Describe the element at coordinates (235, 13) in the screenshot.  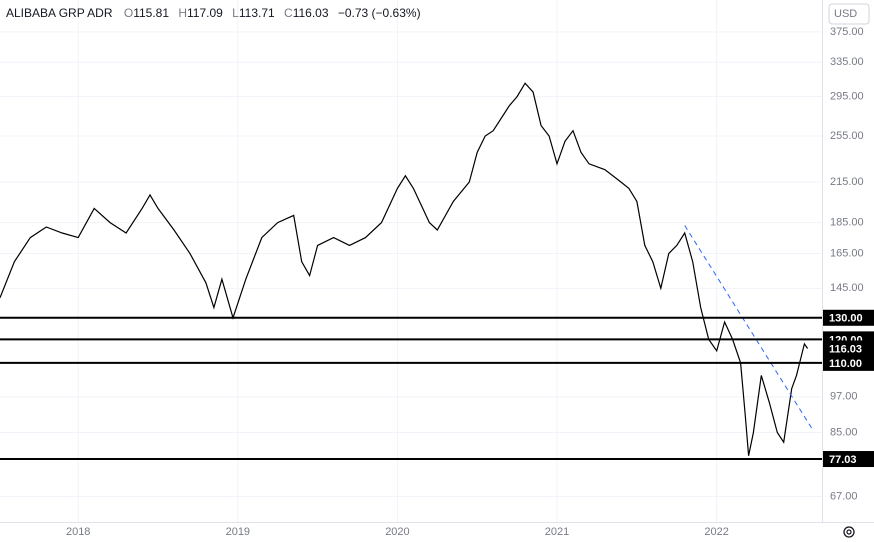
I see `low-label: L` at that location.